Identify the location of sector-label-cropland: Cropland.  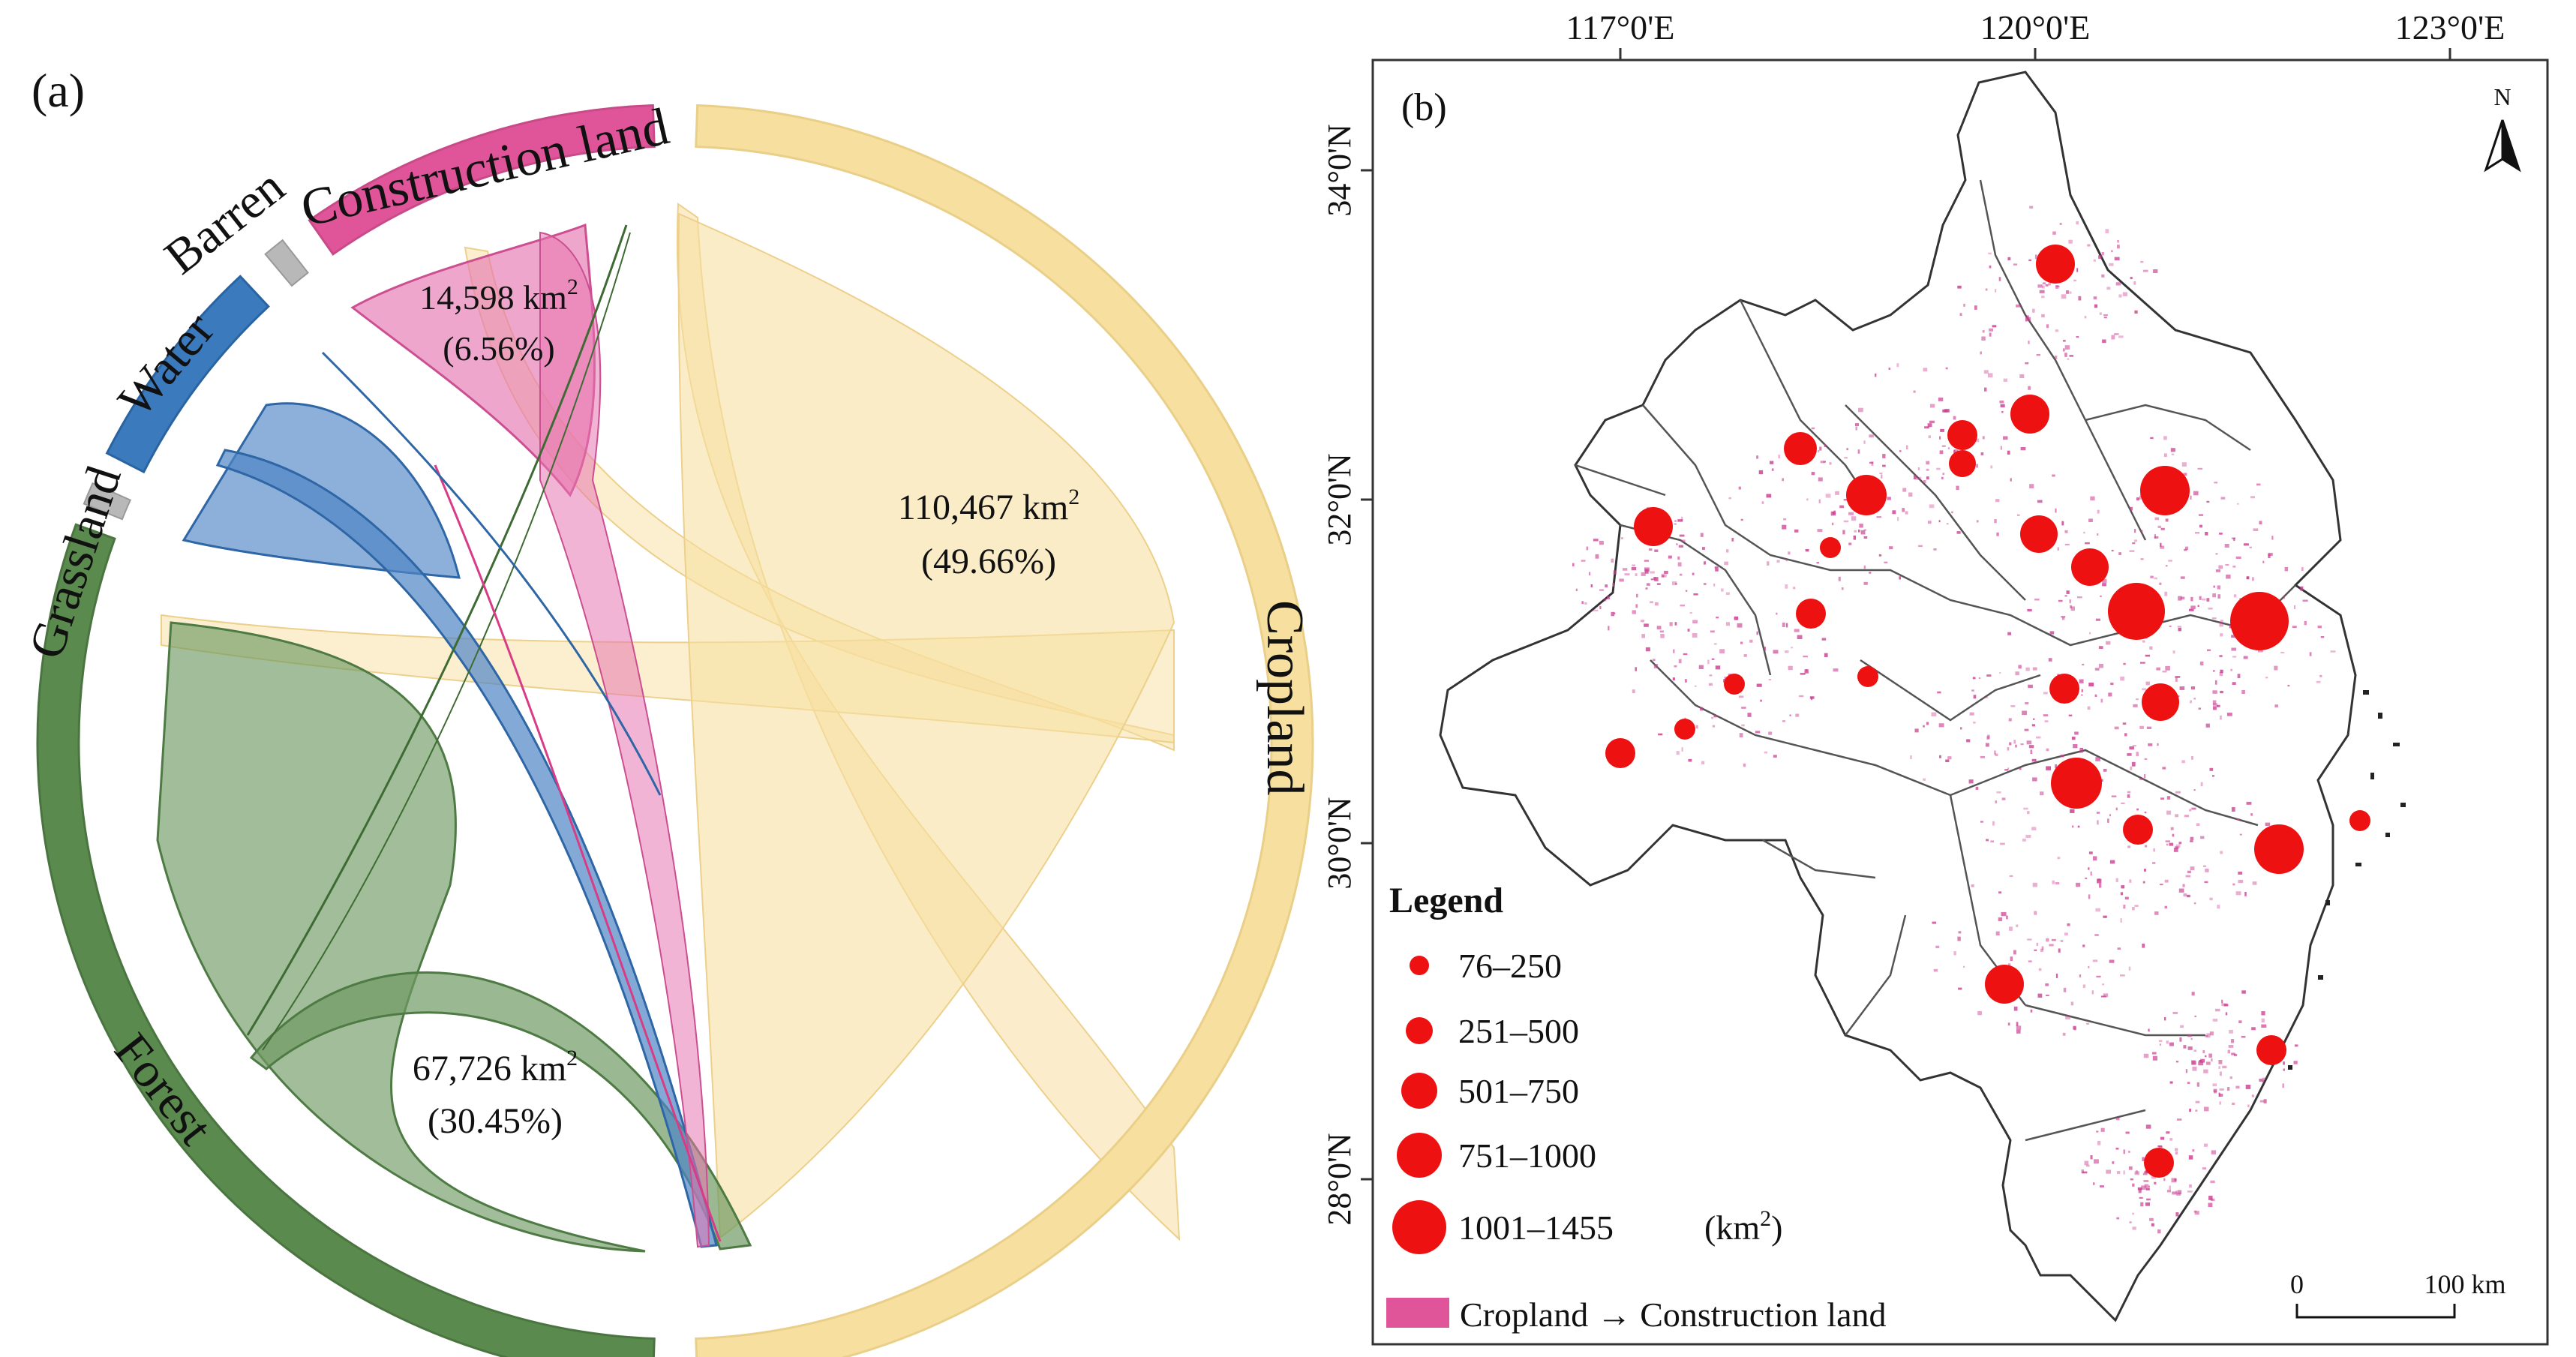
(1285, 698).